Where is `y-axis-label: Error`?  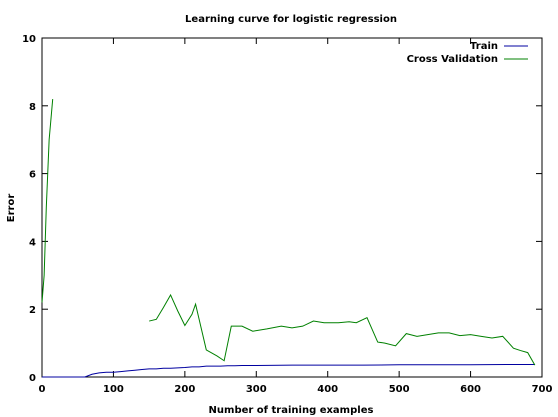
y-axis-label: Error is located at coordinates (11, 208).